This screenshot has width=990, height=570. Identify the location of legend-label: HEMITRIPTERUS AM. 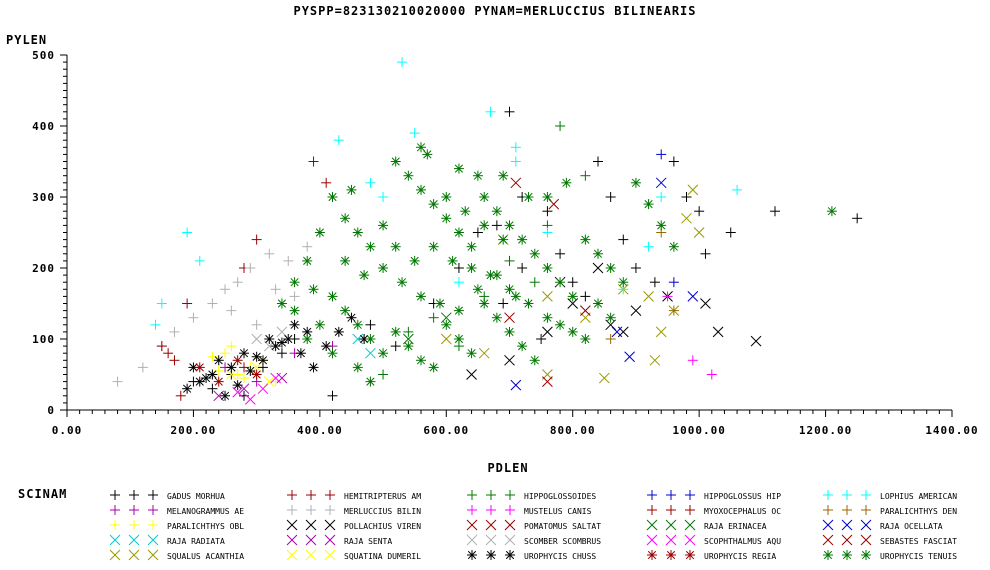
(382, 496).